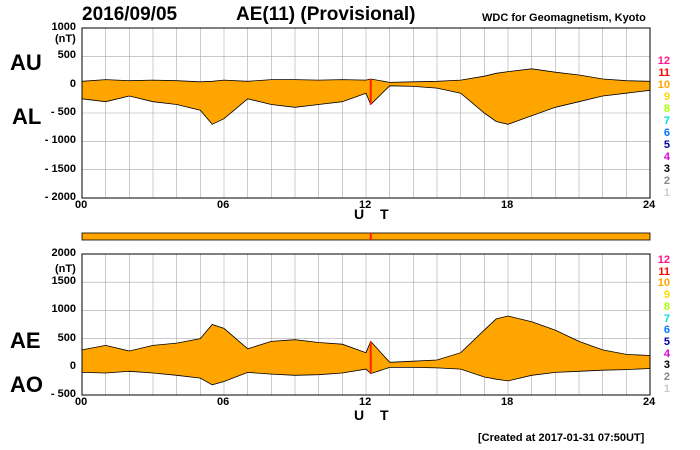  What do you see at coordinates (564, 18) in the screenshot?
I see `data-source: WDC for Geomagnetism, Kyoto` at bounding box center [564, 18].